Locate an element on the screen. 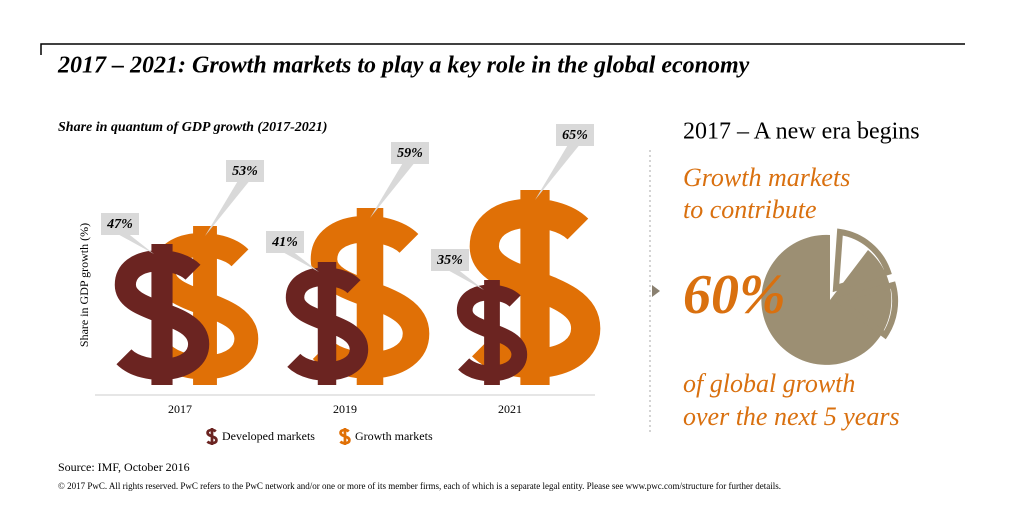 The height and width of the screenshot is (509, 1024). legend-label: Growth markets is located at coordinates (394, 436).